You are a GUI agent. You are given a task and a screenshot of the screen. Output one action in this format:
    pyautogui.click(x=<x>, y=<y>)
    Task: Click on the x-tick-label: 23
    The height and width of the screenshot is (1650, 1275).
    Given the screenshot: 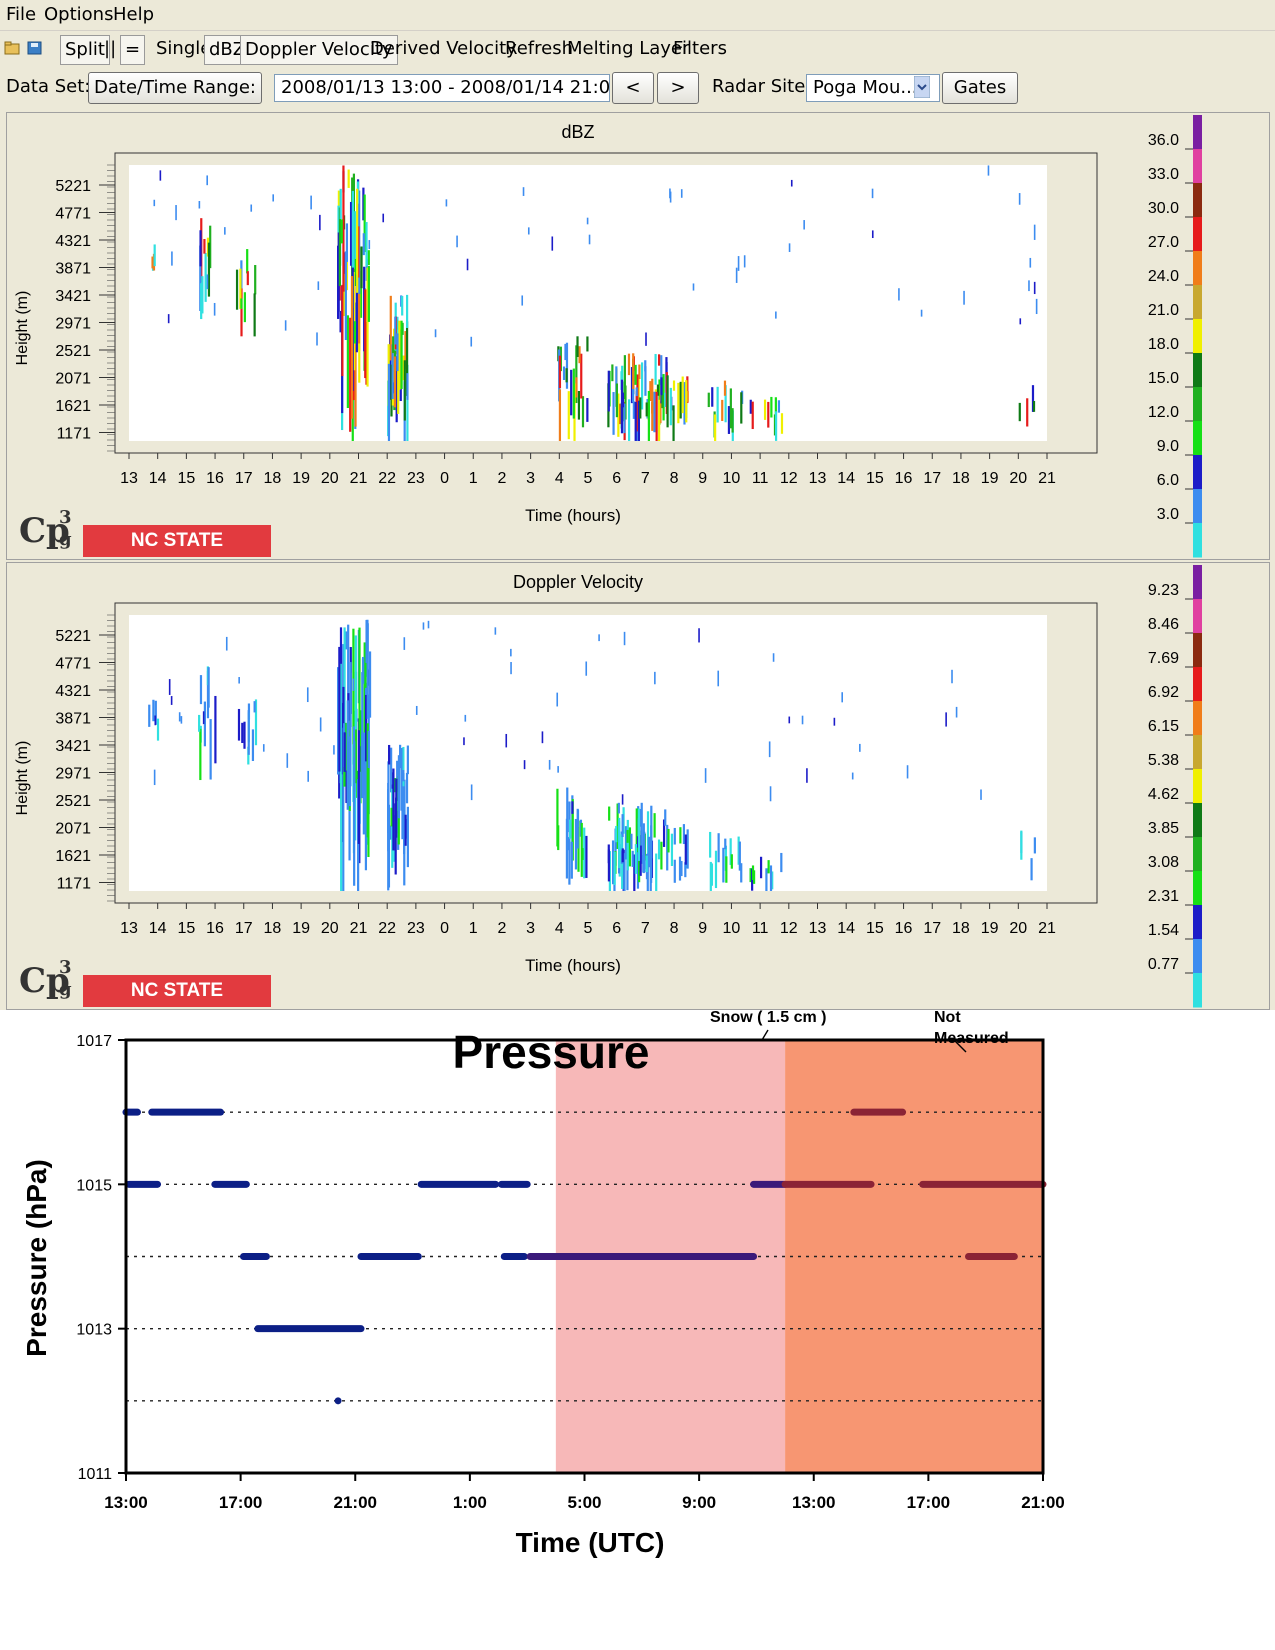 What is the action you would take?
    pyautogui.click(x=416, y=928)
    